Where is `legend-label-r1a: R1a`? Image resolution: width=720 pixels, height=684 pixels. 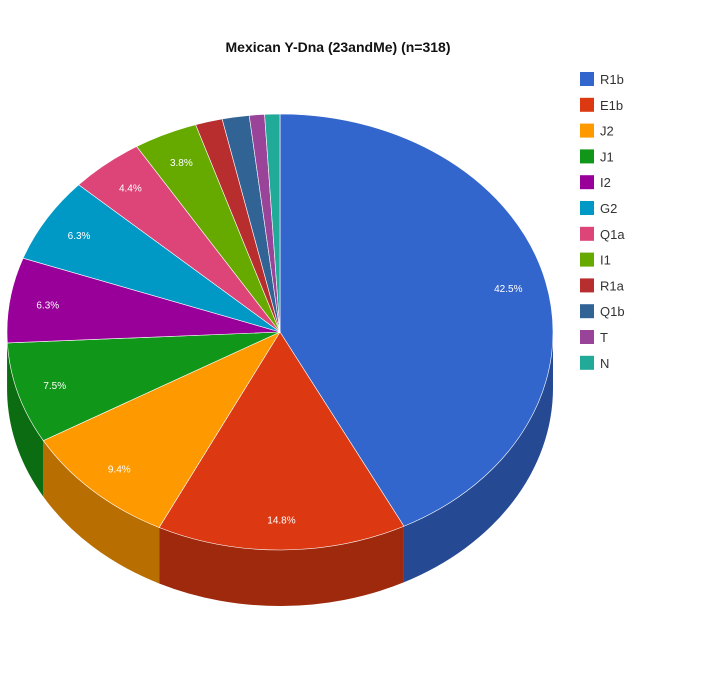
legend-label-r1a: R1a is located at coordinates (612, 285).